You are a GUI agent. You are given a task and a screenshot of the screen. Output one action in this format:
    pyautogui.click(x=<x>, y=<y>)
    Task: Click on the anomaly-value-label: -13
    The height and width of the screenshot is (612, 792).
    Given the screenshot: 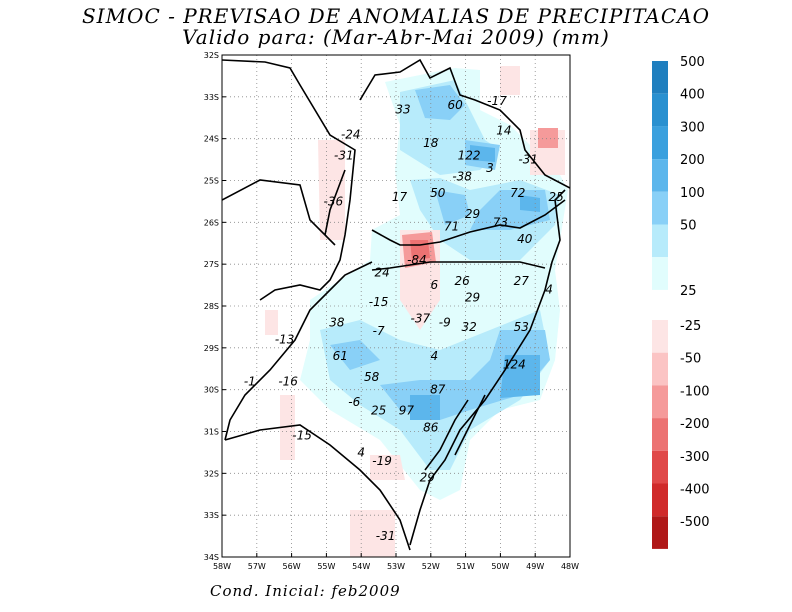 What is the action you would take?
    pyautogui.click(x=285, y=339)
    